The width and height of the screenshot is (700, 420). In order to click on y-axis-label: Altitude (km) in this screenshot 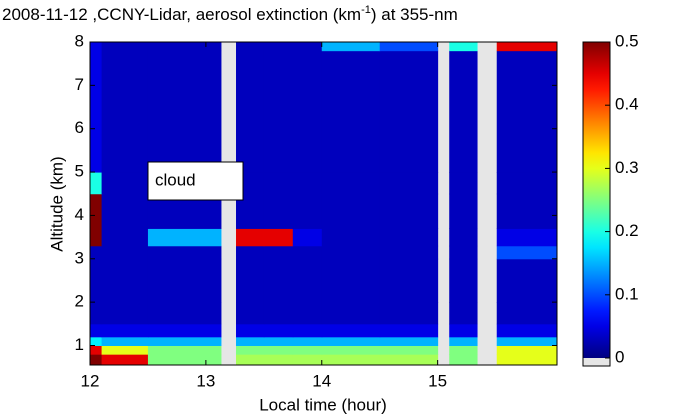, I will do `click(56, 203)`.